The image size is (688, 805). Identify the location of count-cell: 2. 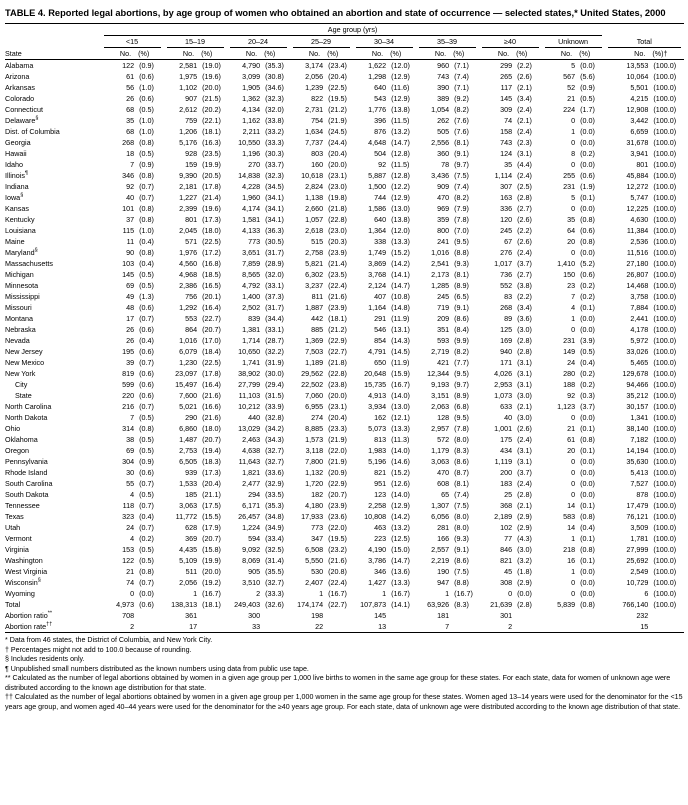
(496, 627).